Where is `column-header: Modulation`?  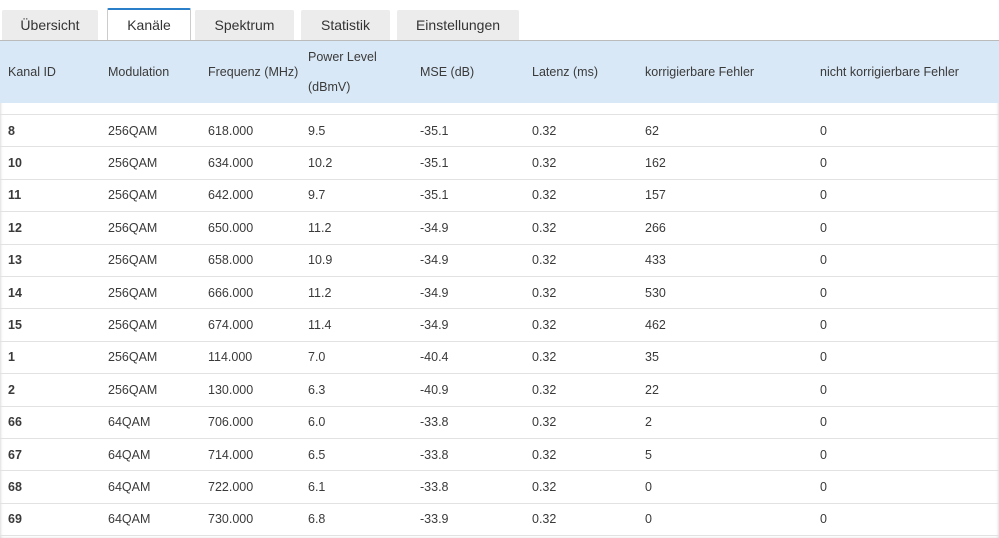
column-header: Modulation is located at coordinates (150, 72).